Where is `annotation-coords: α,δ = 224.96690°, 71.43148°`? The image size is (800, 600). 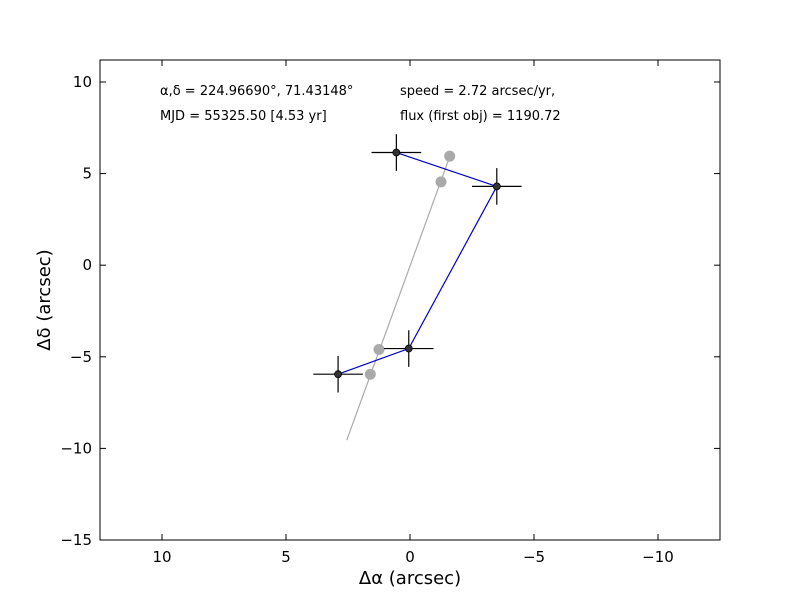
annotation-coords: α,δ = 224.96690°, 71.43148° is located at coordinates (256, 91).